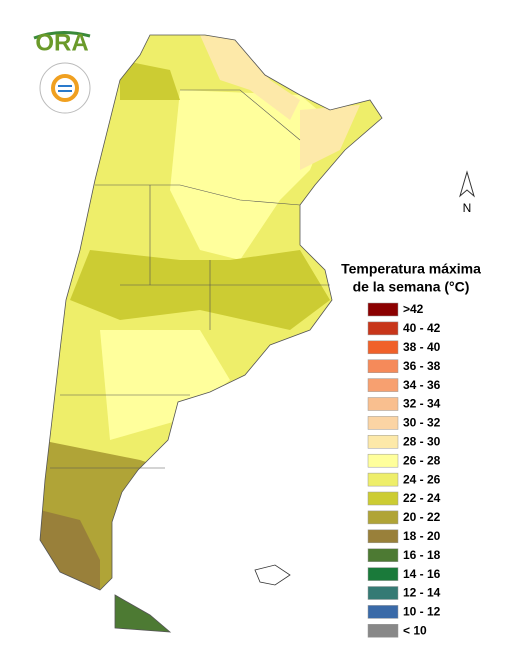 The image size is (510, 660). I want to click on legend-label: 16 - 18, so click(422, 555).